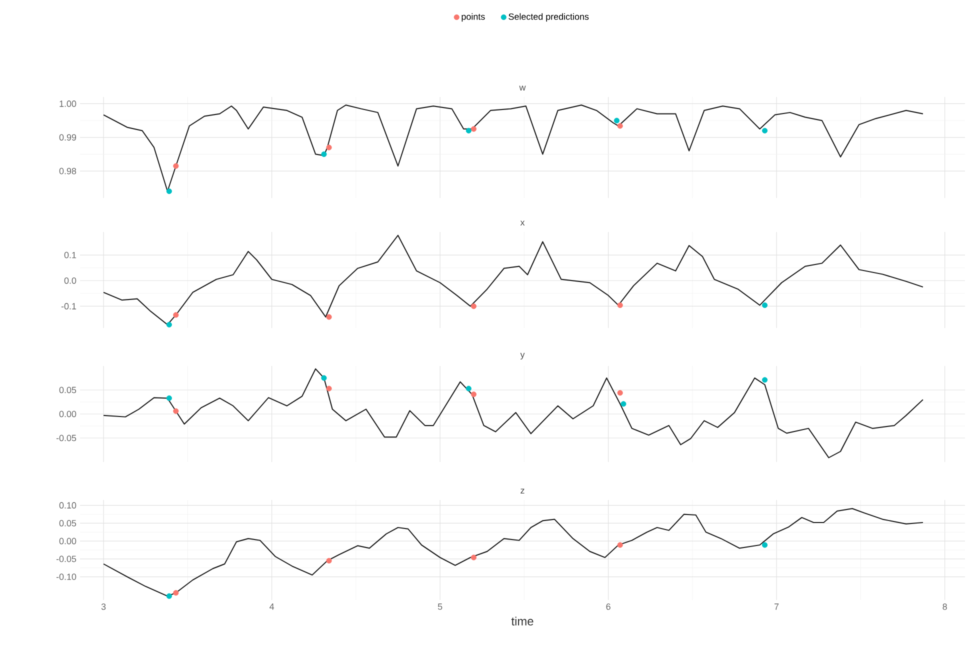  Describe the element at coordinates (272, 607) in the screenshot. I see `x-tick-label: 4` at that location.